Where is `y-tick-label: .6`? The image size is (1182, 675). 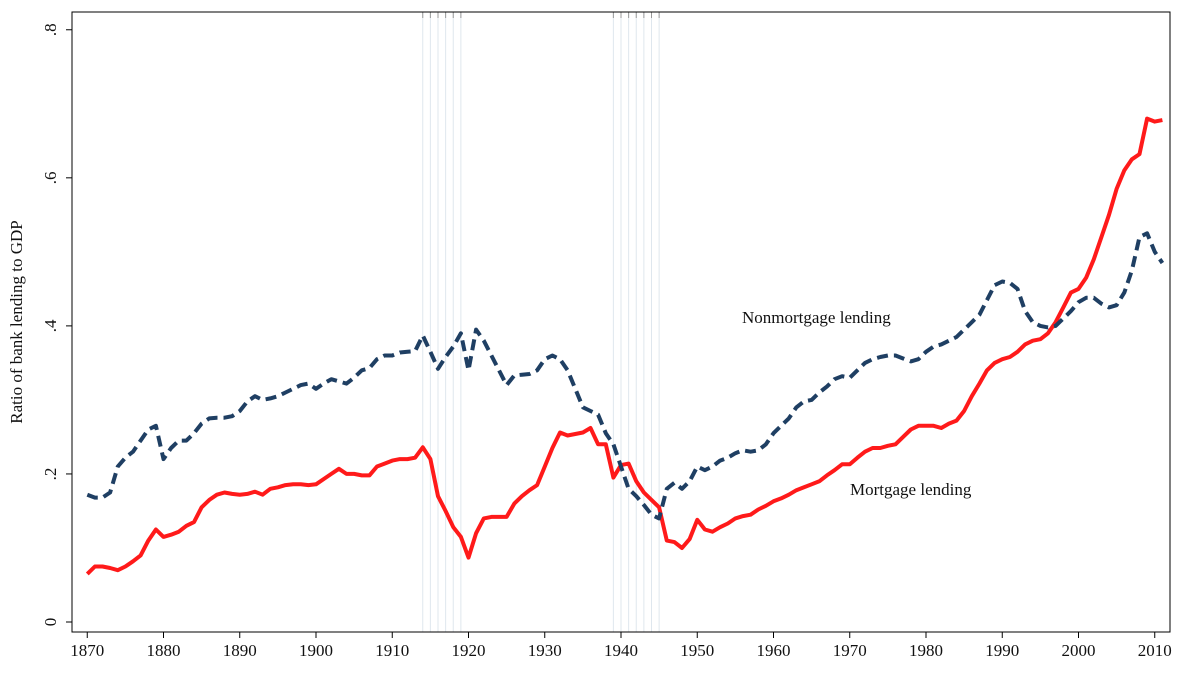 y-tick-label: .6 is located at coordinates (50, 177).